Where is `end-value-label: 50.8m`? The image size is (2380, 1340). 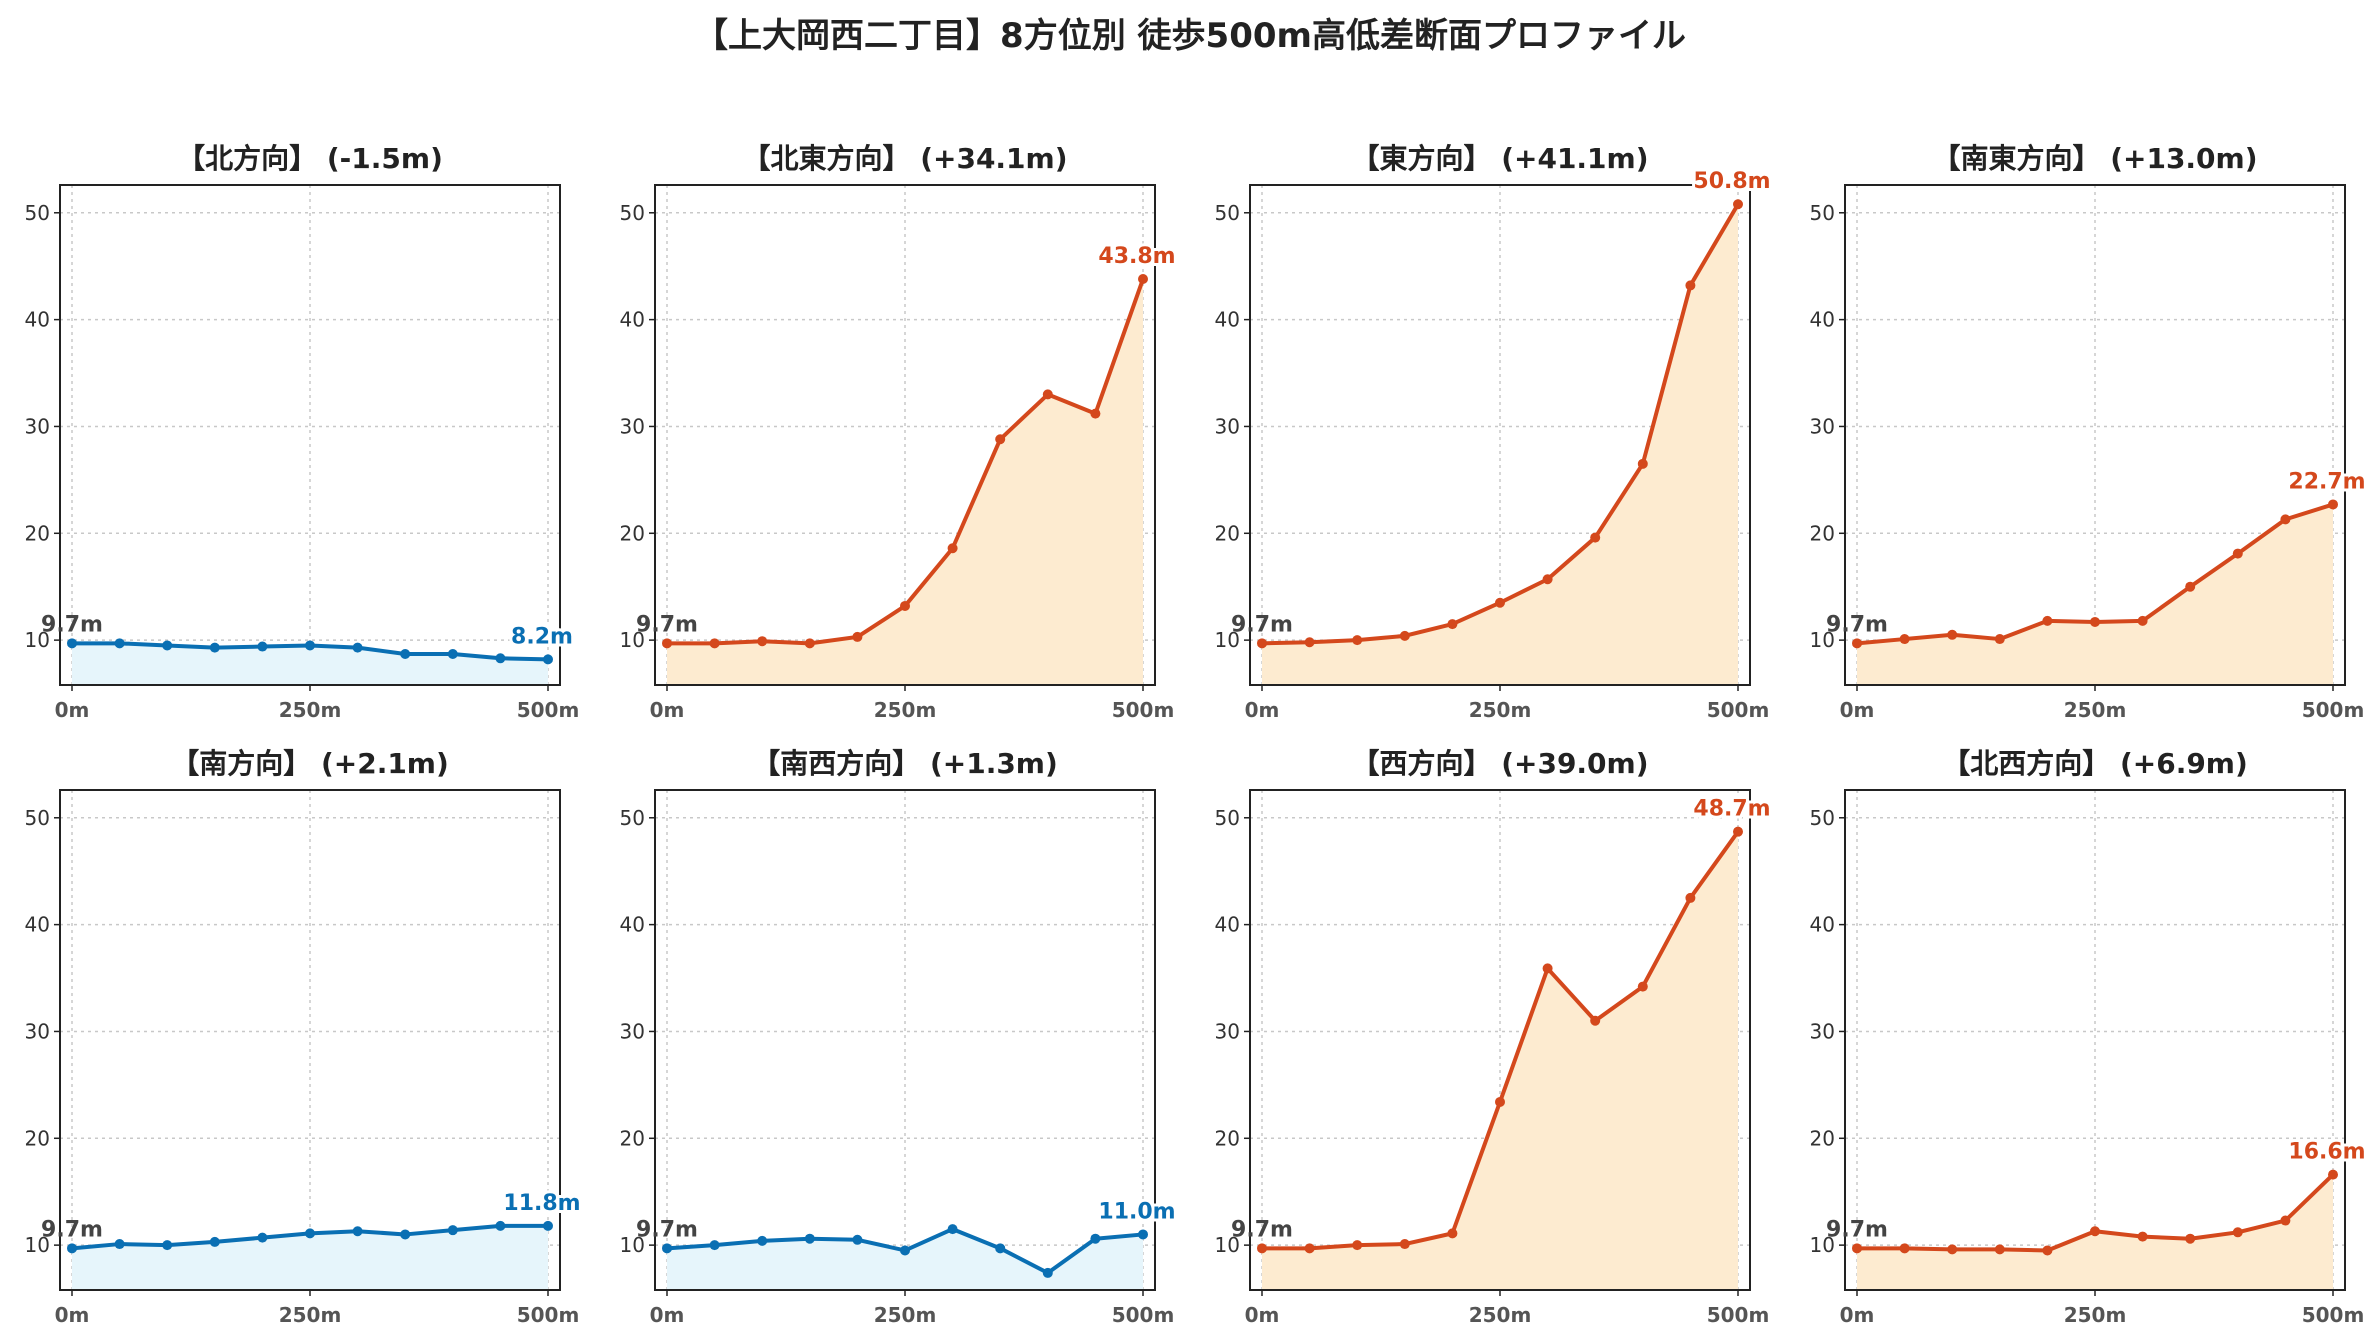
end-value-label: 50.8m is located at coordinates (1731, 181).